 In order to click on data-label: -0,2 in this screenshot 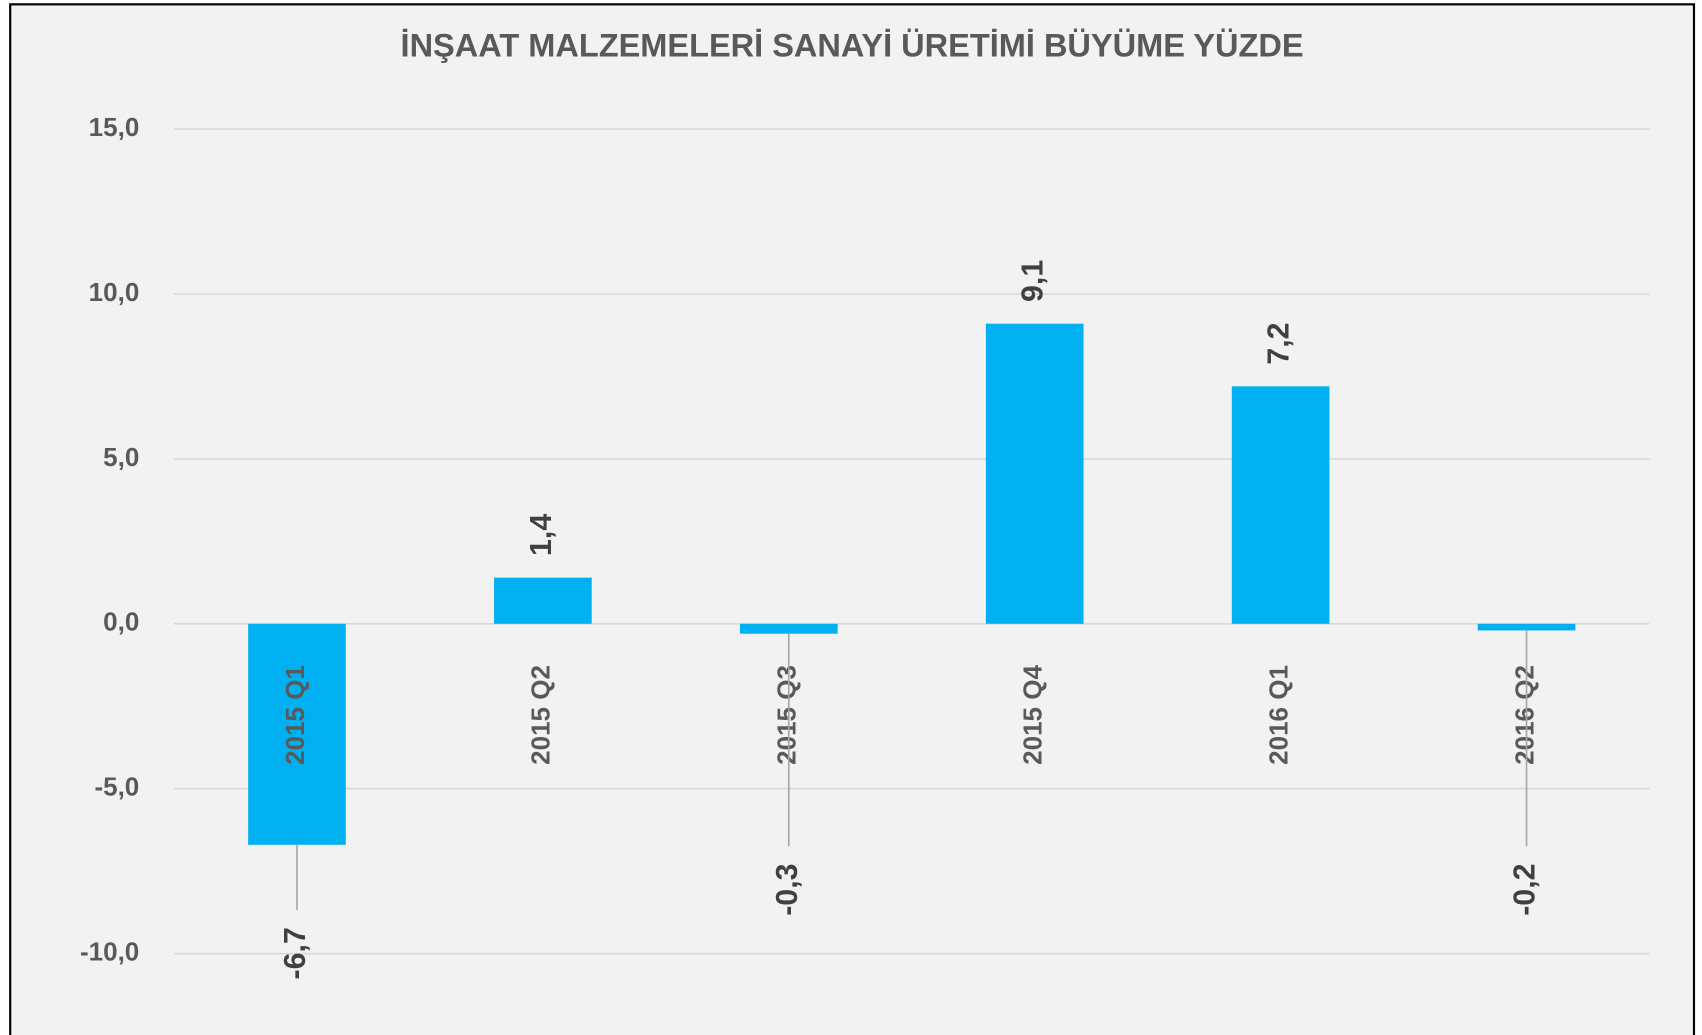, I will do `click(1525, 889)`.